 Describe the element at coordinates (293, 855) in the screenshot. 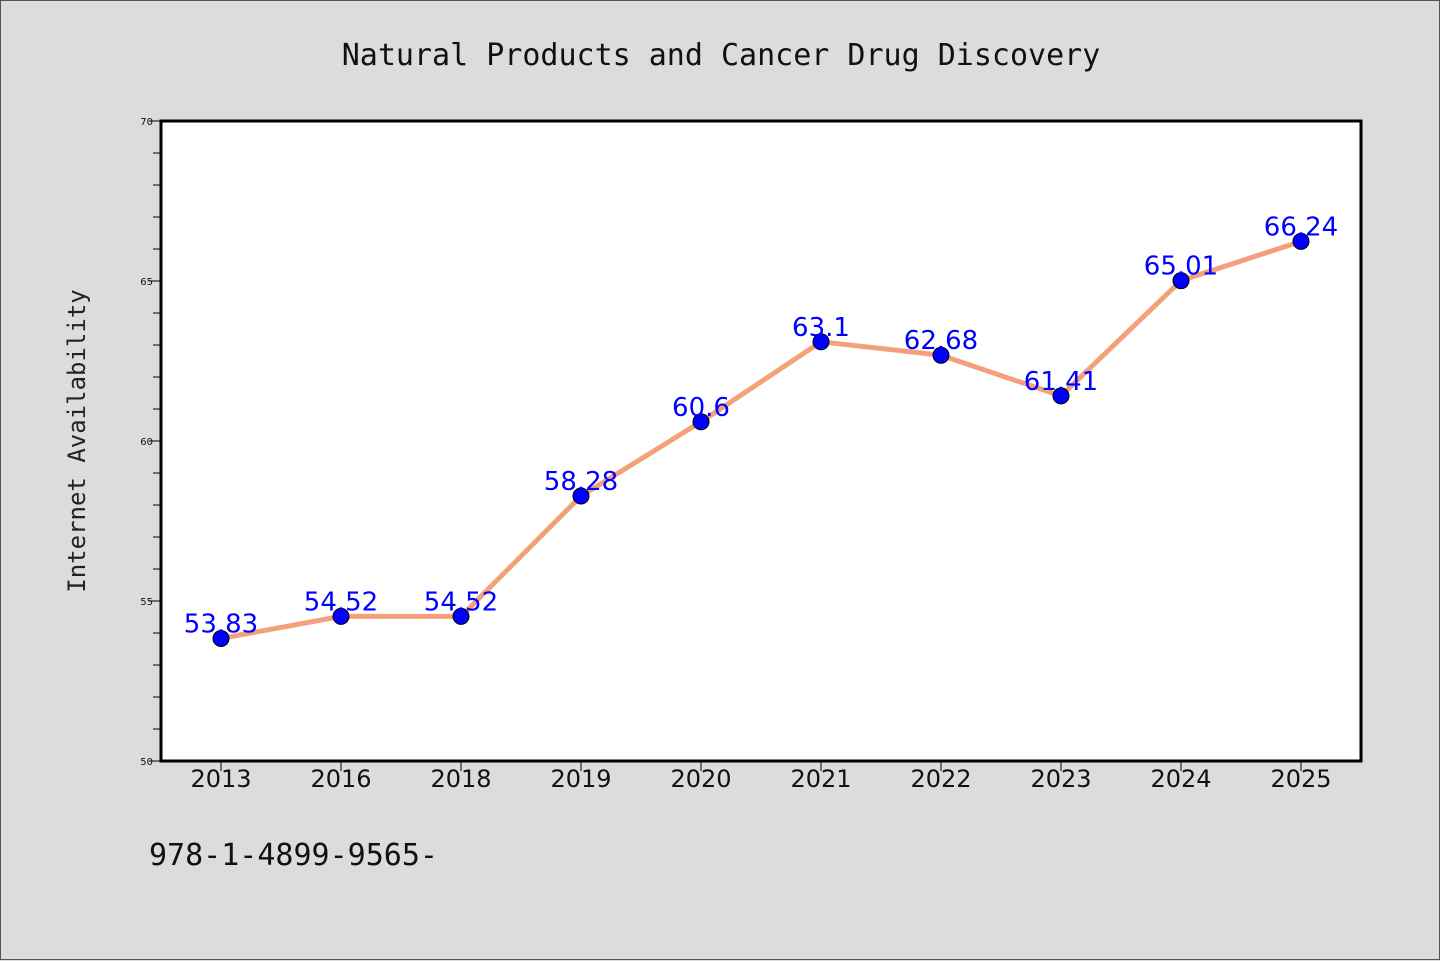

I see `footer-text: 978-1-4899-9565-` at that location.